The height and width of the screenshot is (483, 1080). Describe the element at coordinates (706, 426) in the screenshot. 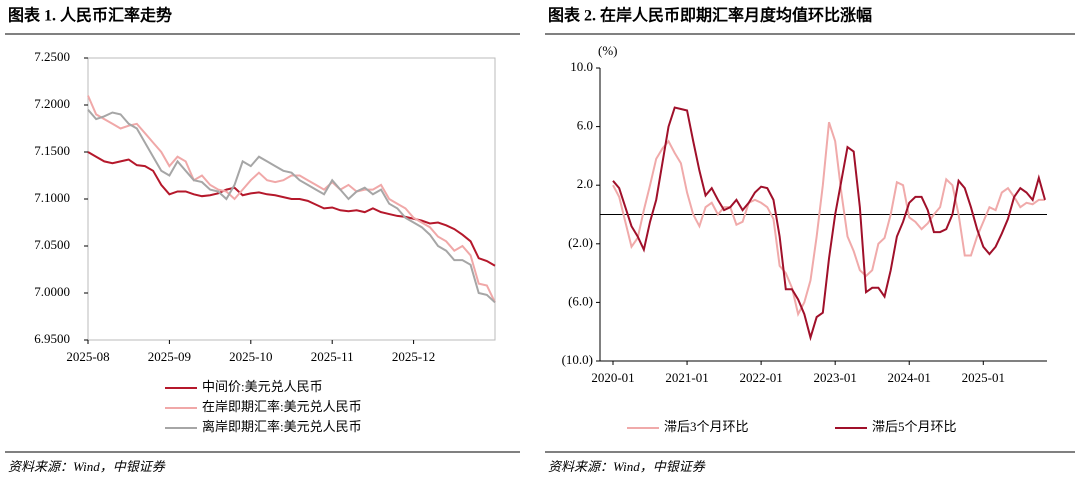

I see `legend-label: 滞后3个月环比` at that location.